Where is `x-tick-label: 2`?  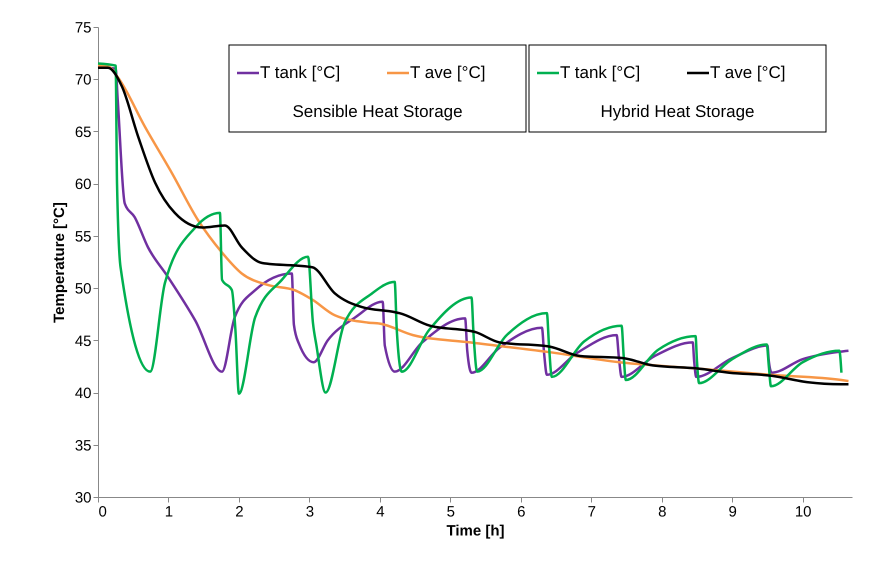
x-tick-label: 2 is located at coordinates (239, 512).